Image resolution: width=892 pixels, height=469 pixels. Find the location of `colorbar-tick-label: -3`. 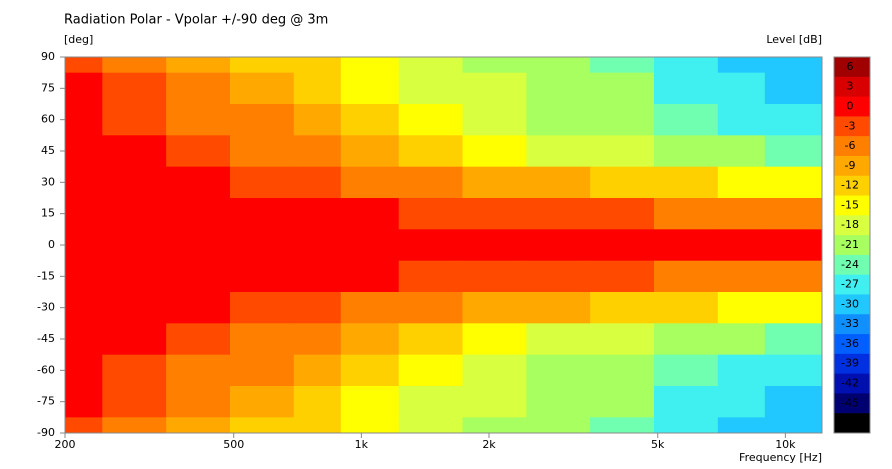

colorbar-tick-label: -3 is located at coordinates (850, 125).